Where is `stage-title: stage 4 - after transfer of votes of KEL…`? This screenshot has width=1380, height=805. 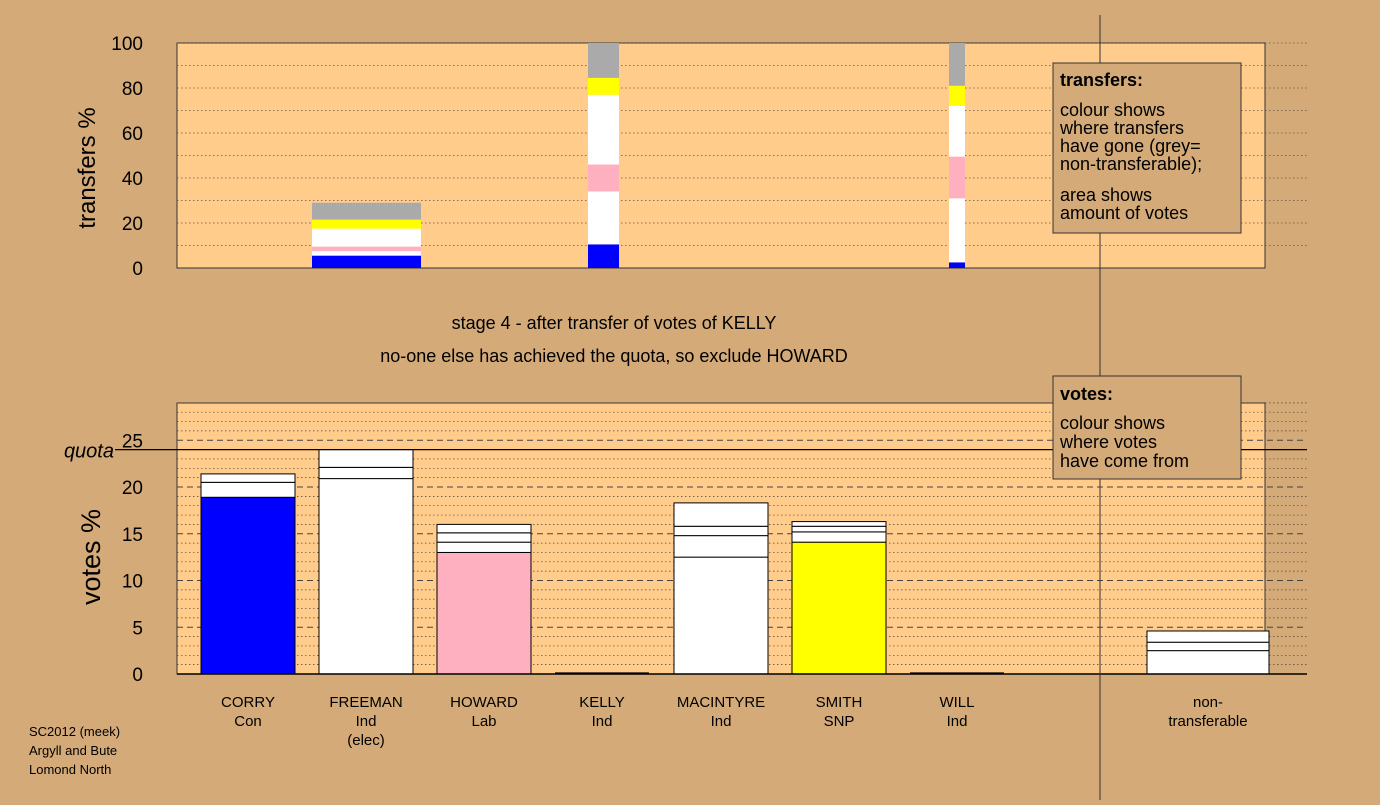
stage-title: stage 4 - after transfer of votes of KEL… is located at coordinates (614, 323).